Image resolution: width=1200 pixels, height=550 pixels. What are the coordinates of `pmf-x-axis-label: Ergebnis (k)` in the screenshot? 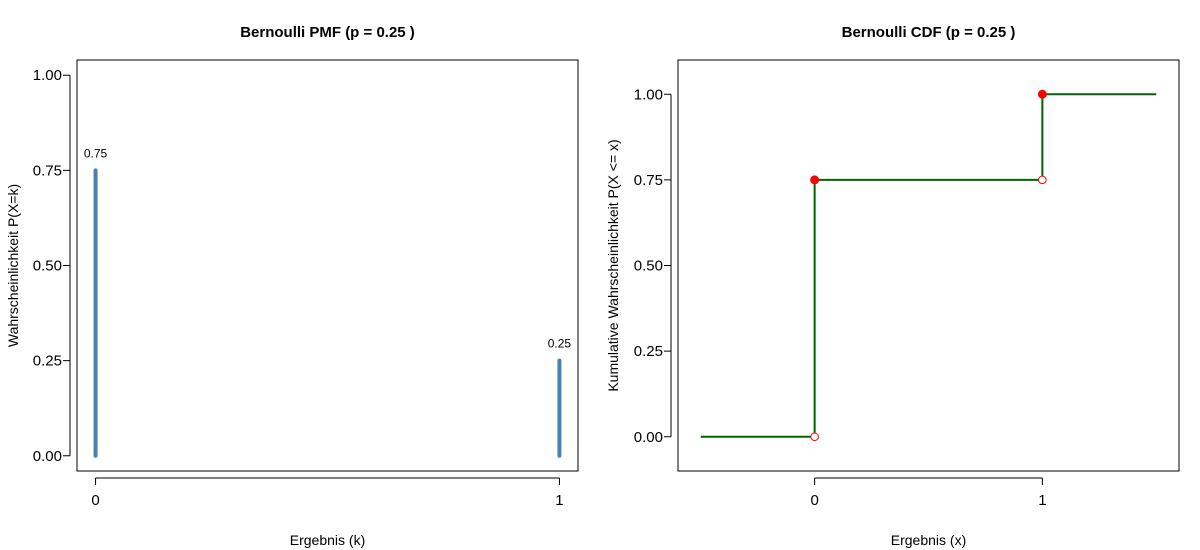 It's located at (327, 540).